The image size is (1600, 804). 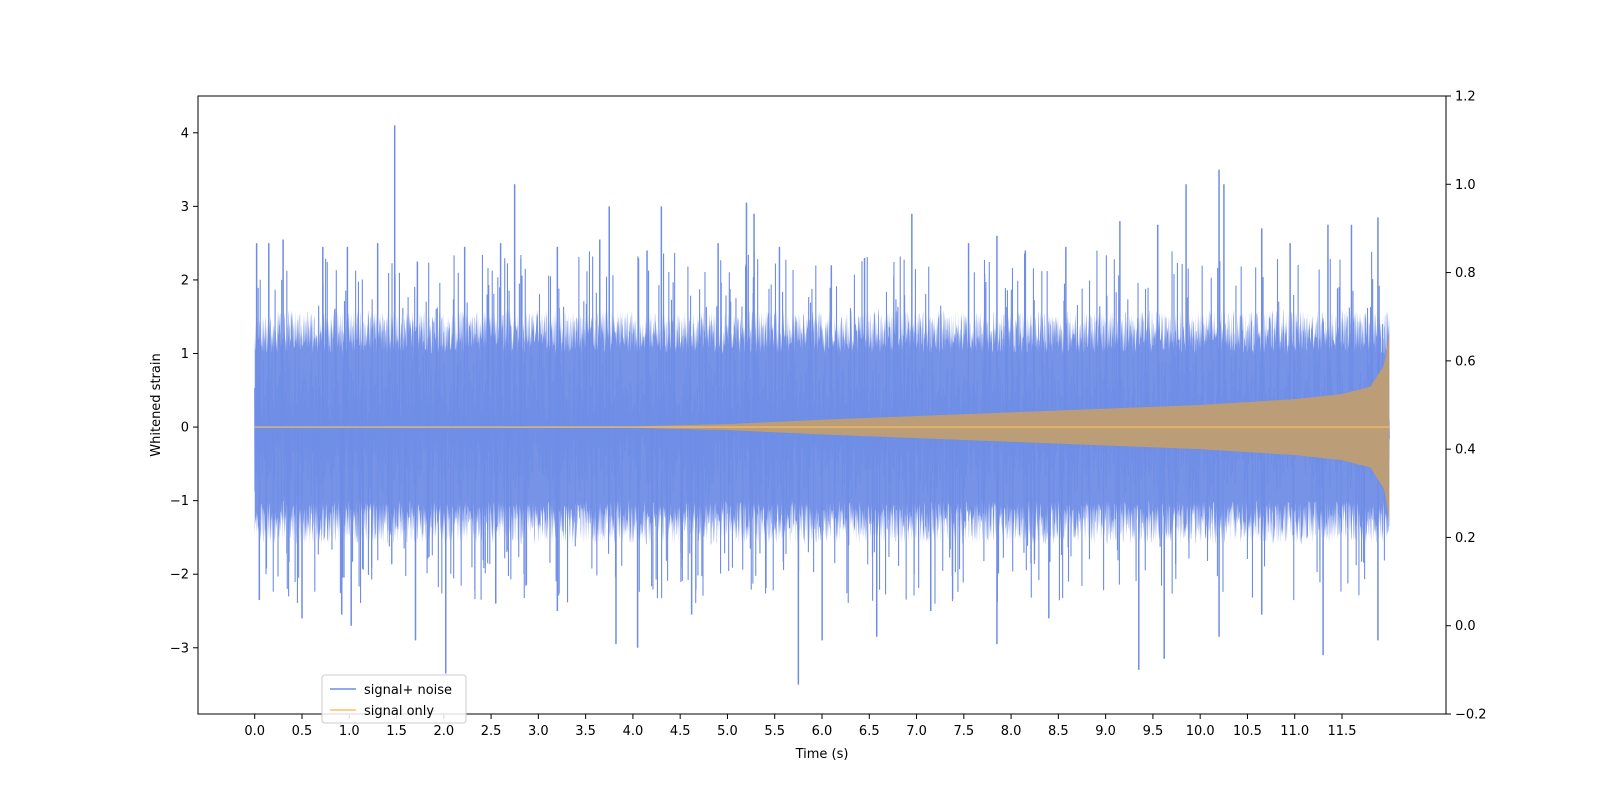 What do you see at coordinates (1105, 731) in the screenshot?
I see `x-tick-label: 9.0` at bounding box center [1105, 731].